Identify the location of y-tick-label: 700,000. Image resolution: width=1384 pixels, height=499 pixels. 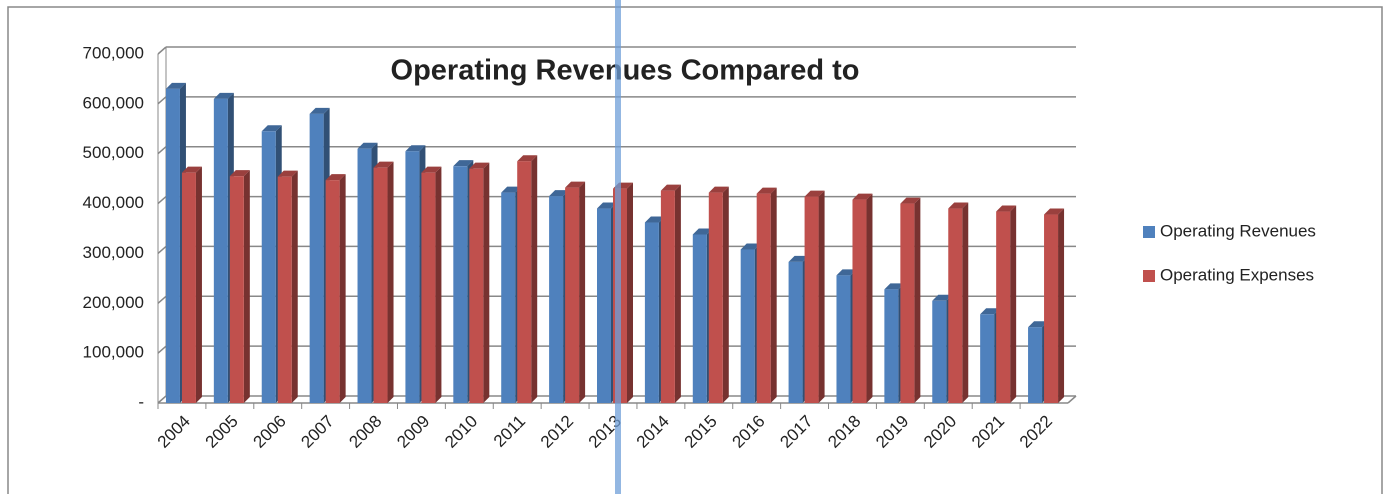
(113, 52).